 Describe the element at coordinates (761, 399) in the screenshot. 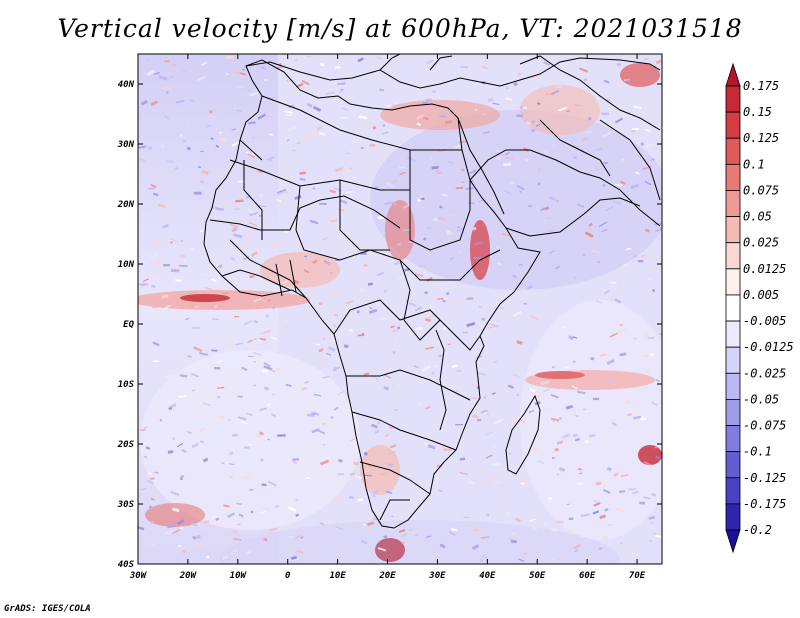

I see `colorbar-label: -0.05` at that location.